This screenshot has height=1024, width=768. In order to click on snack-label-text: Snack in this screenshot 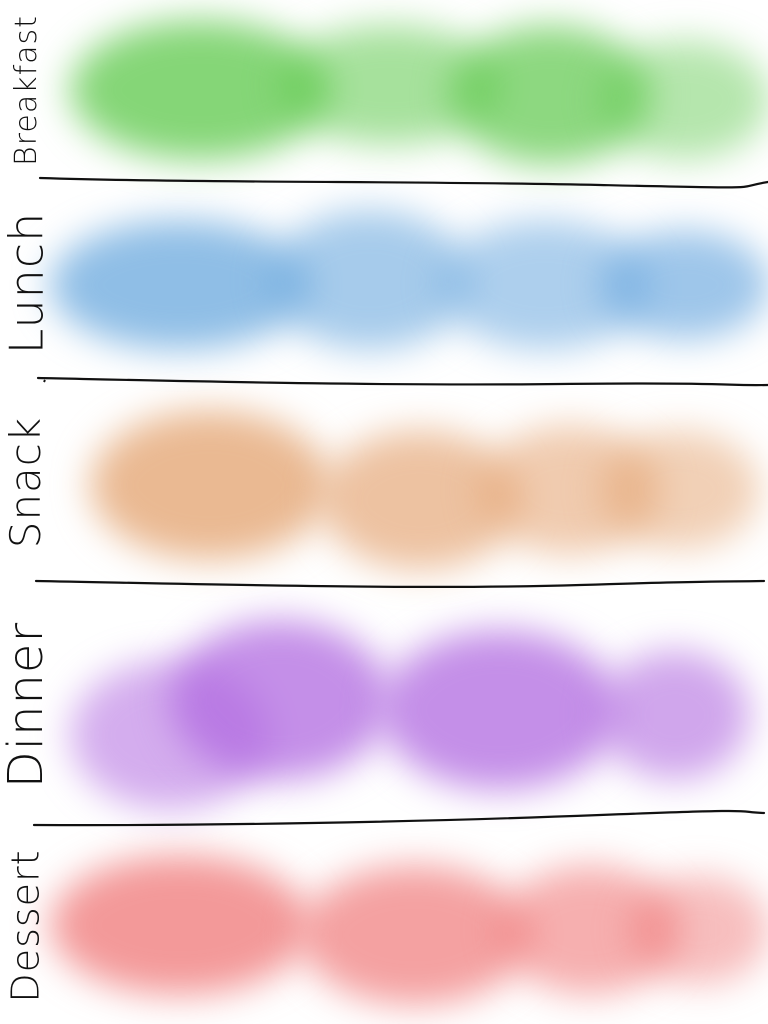, I will do `click(26, 482)`.